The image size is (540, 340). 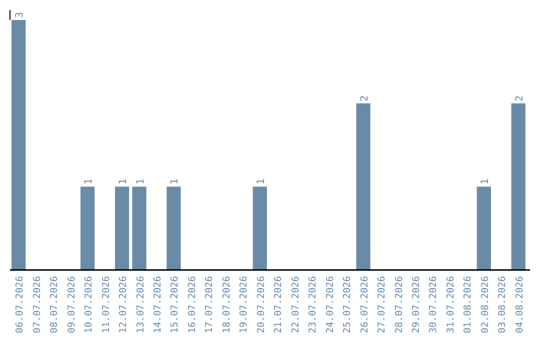 What do you see at coordinates (20, 305) in the screenshot?
I see `x-tick-label: 06.07.2026` at bounding box center [20, 305].